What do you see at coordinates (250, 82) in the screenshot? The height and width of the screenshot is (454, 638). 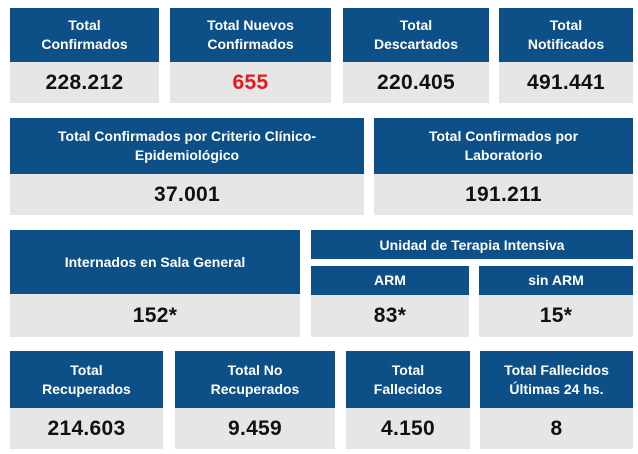 I see `card-value: 655` at bounding box center [250, 82].